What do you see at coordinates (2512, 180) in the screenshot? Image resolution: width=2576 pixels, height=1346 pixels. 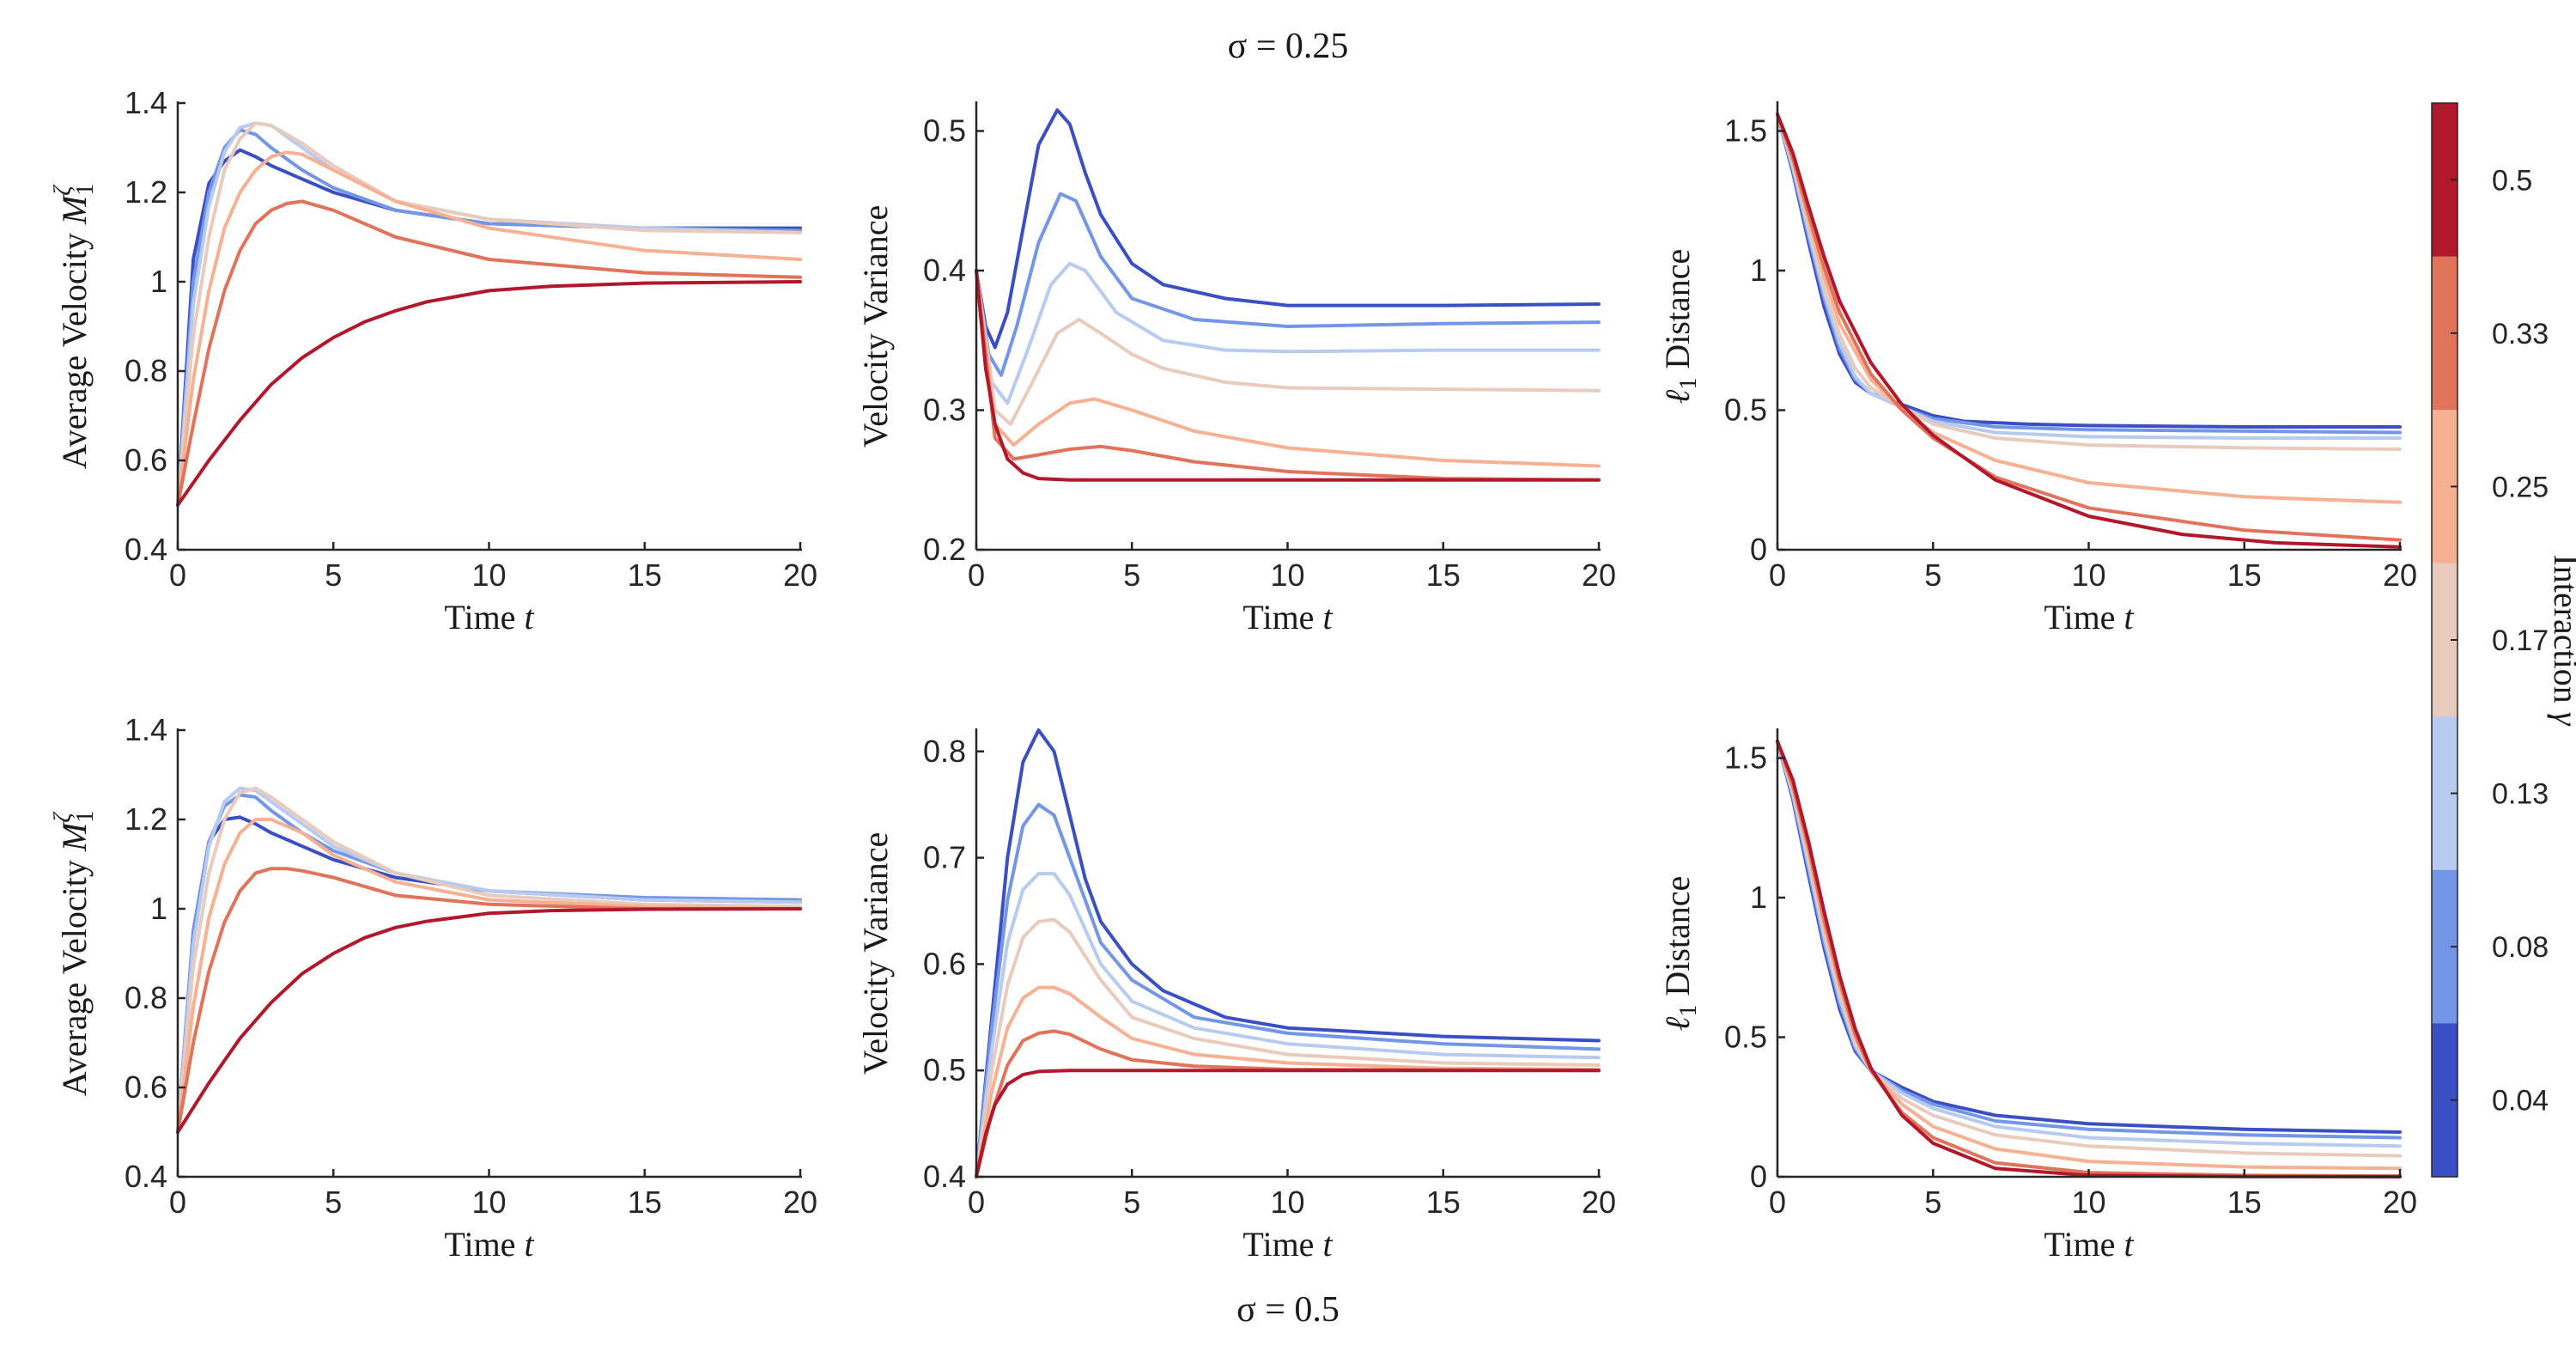 I see `colorbar-tick-label: 0.5` at bounding box center [2512, 180].